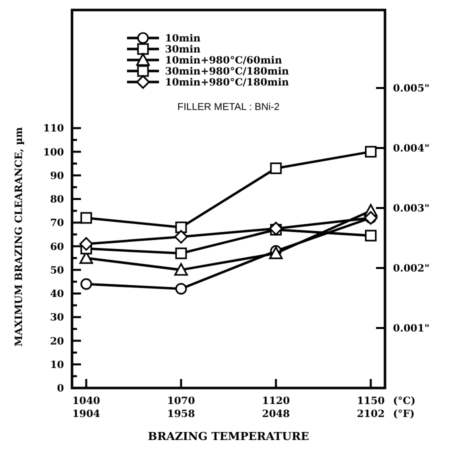  Describe the element at coordinates (411, 89) in the screenshot. I see `y2-tick-label: 0.005"` at that location.